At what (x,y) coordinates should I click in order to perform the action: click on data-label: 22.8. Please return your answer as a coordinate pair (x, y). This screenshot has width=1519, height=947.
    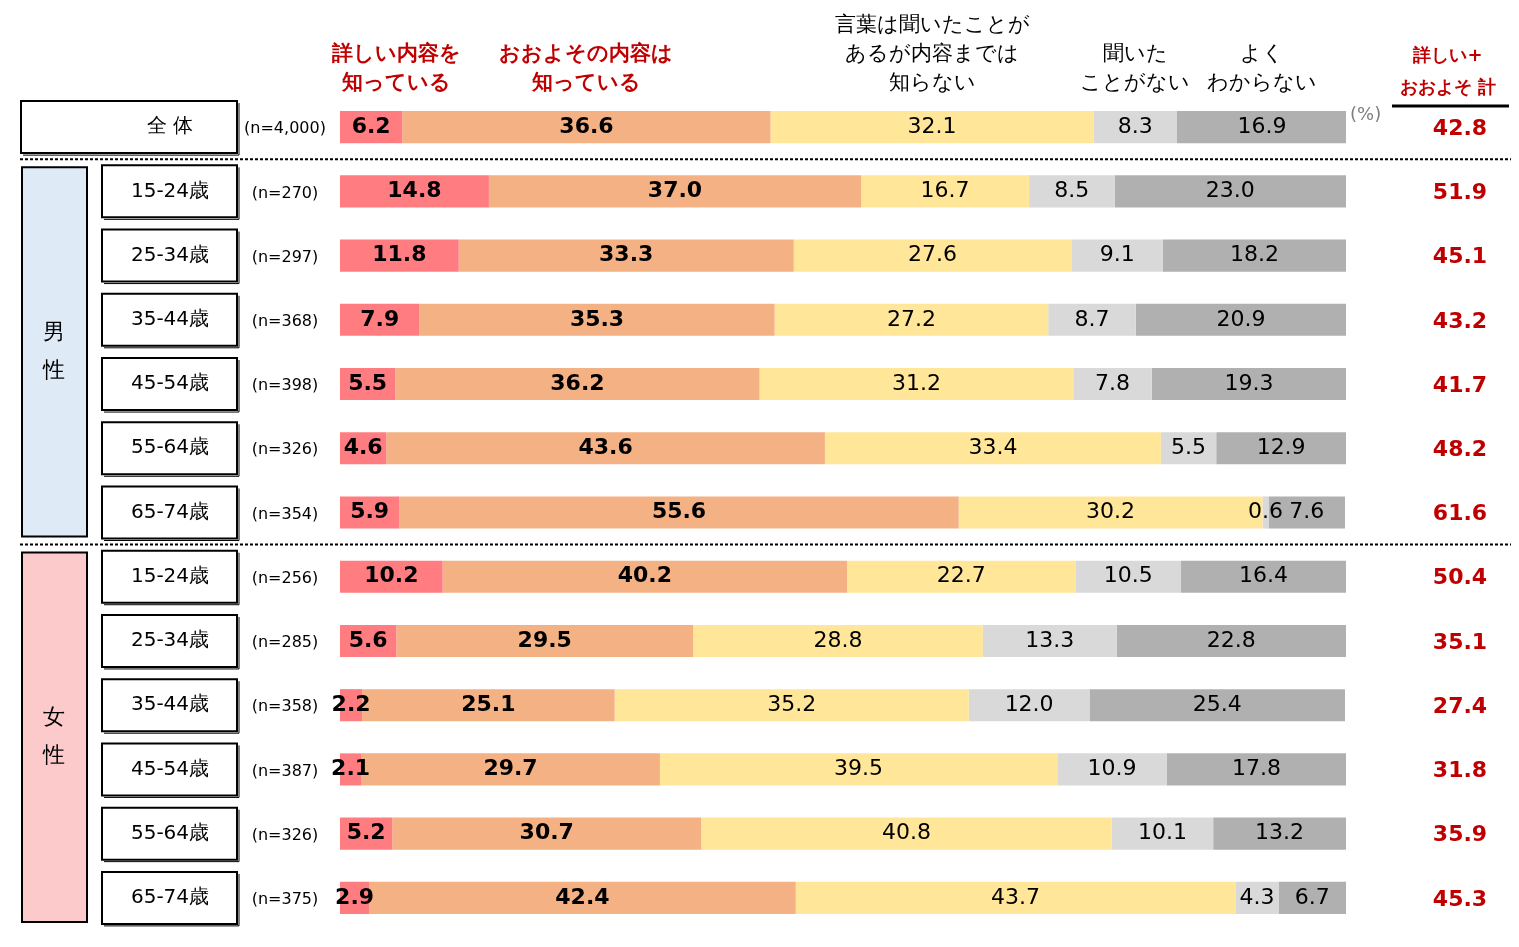
    Looking at the image, I should click on (1231, 639).